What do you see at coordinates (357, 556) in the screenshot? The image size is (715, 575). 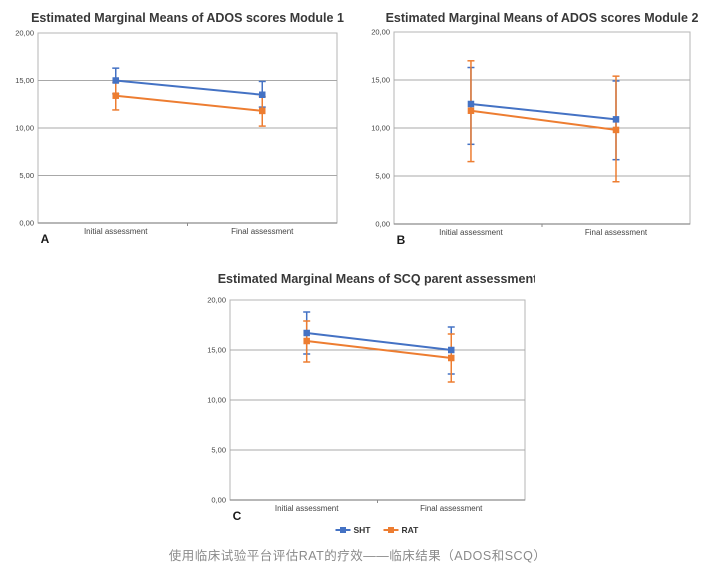 I see `figure-caption: 使用临床试验平台评估RAT的疗效——临床结果（ADOS和SCQ）` at bounding box center [357, 556].